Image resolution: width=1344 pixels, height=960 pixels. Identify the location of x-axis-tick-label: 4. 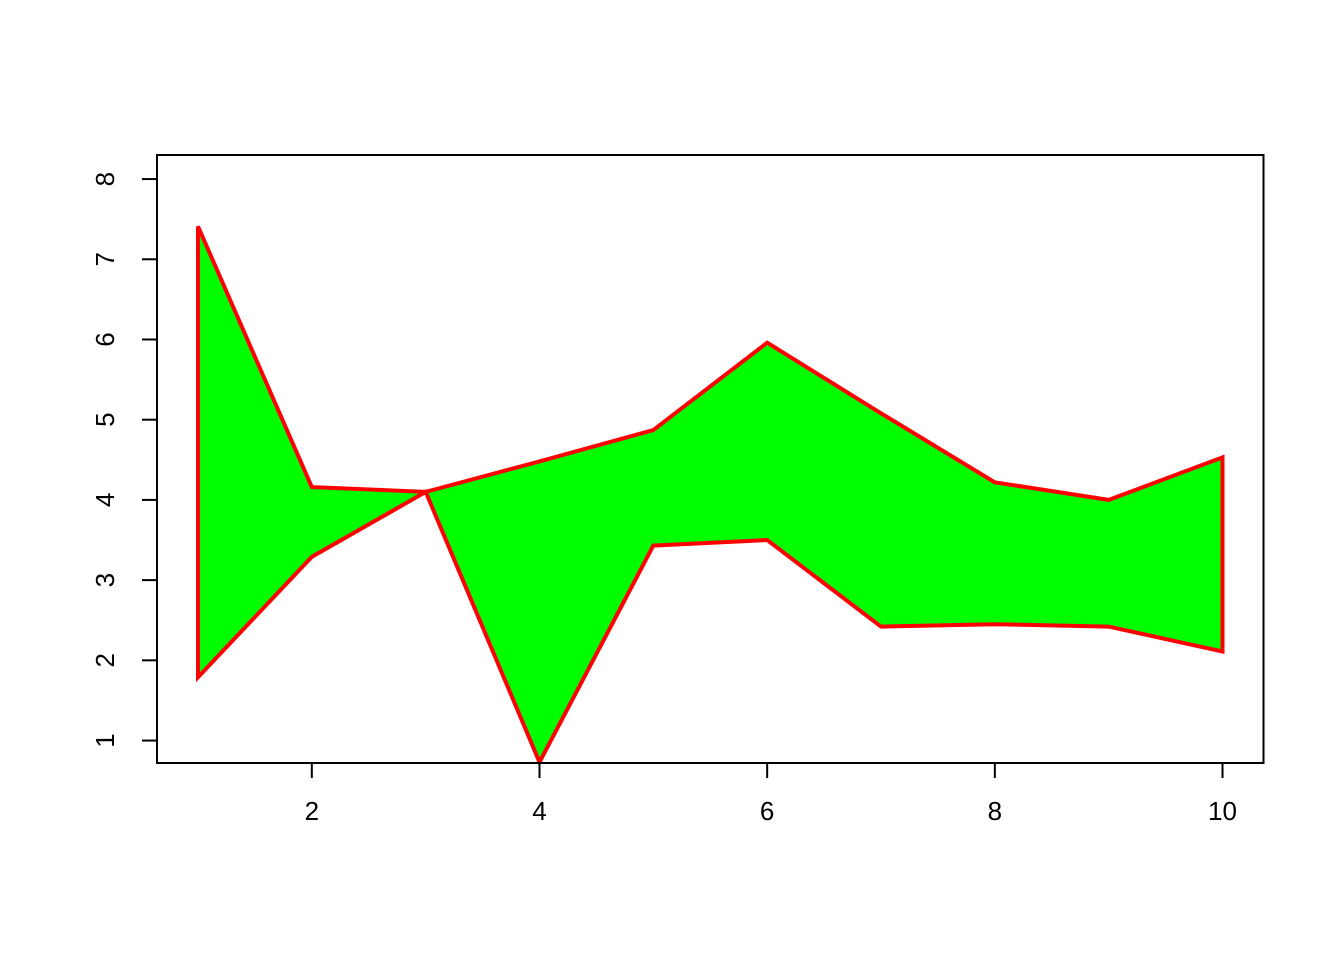
(539, 811).